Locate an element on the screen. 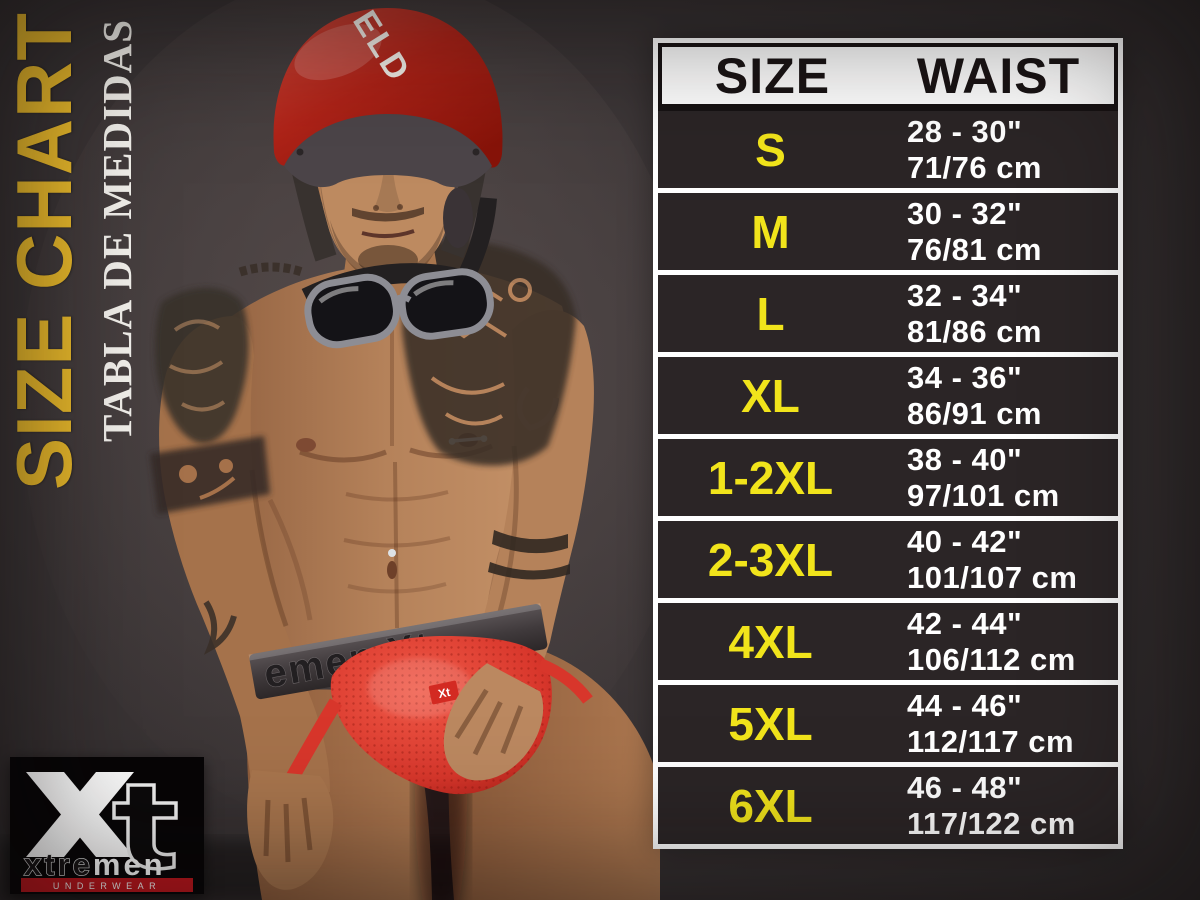 The image size is (1200, 900). size-cell: L is located at coordinates (770, 313).